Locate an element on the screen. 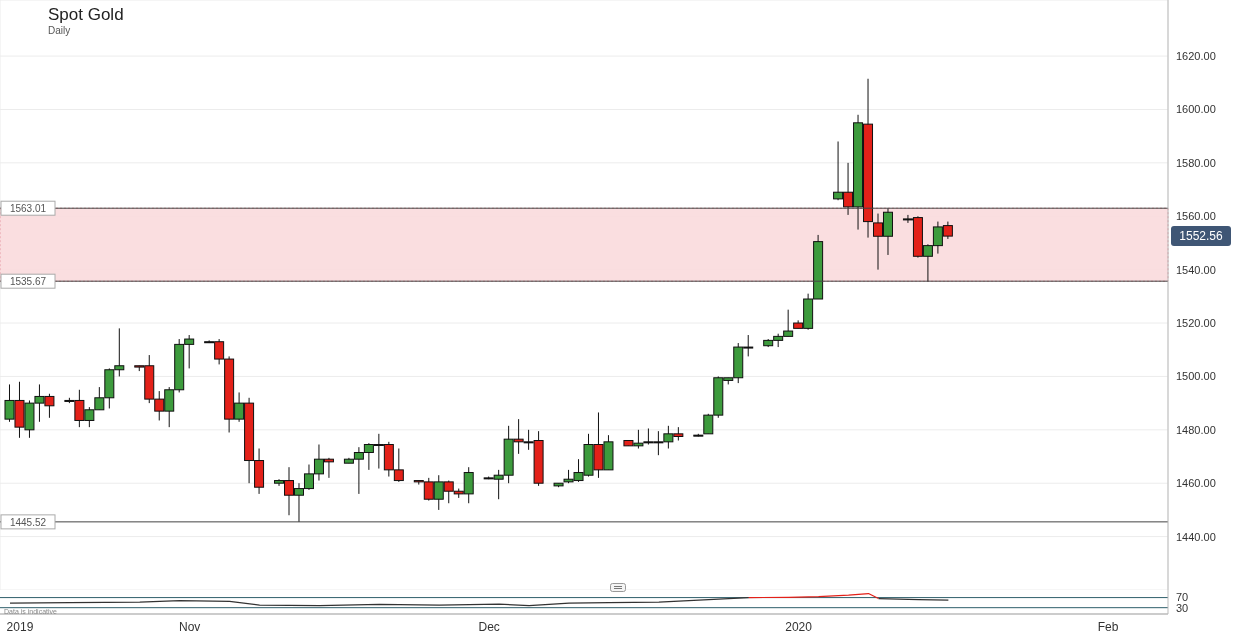  text: Daily is located at coordinates (60, 30).